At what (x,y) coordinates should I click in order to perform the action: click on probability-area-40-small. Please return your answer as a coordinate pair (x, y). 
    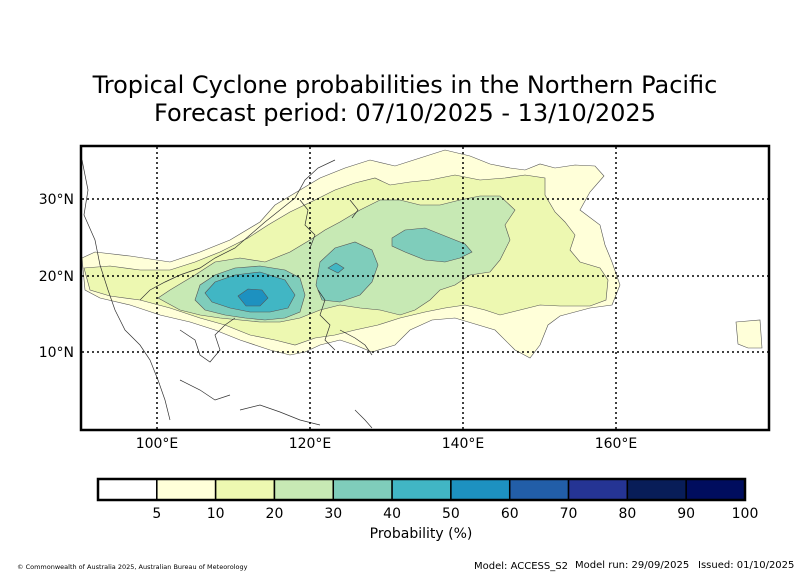
    Looking at the image, I should click on (336, 268).